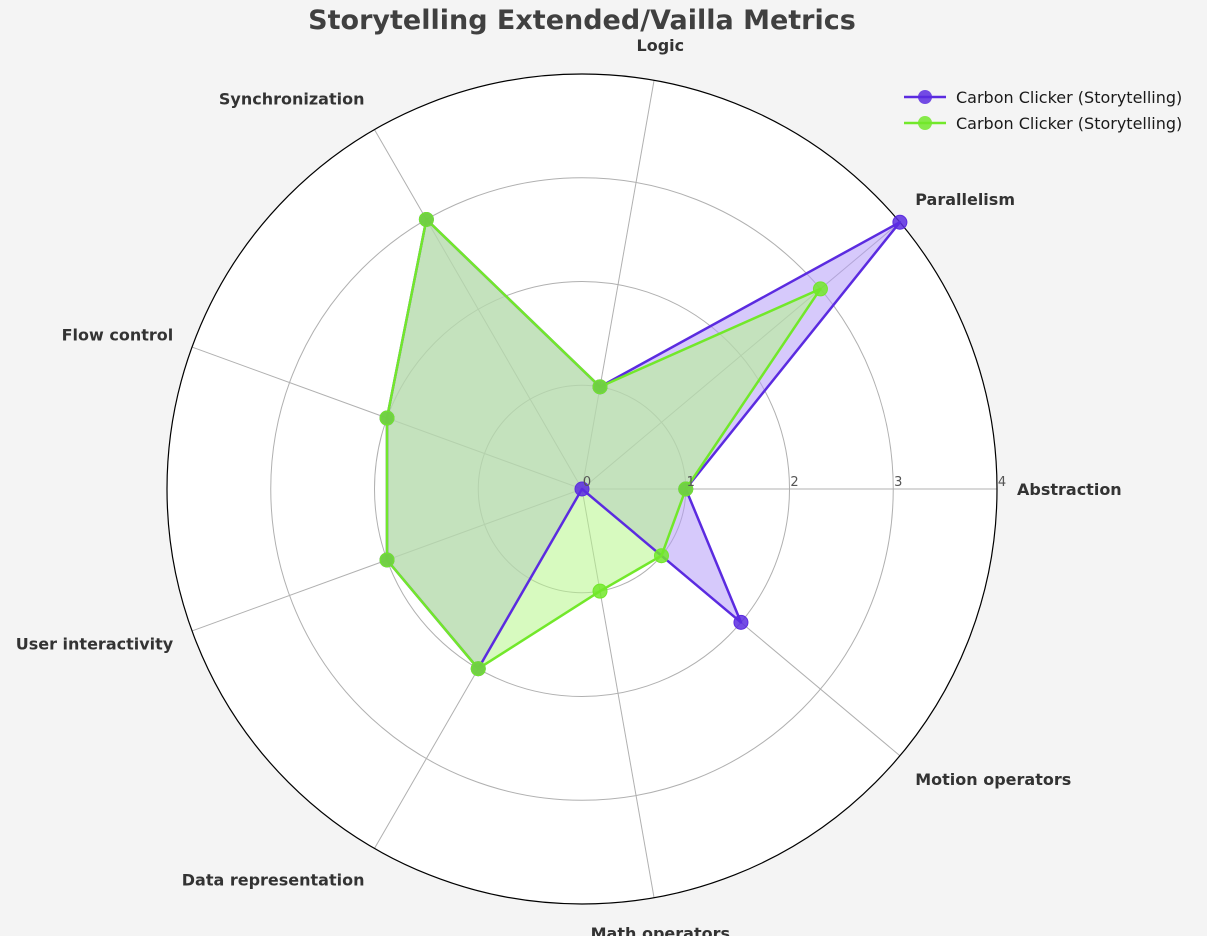 The width and height of the screenshot is (1207, 936). I want to click on category-label: Synchronization, so click(292, 98).